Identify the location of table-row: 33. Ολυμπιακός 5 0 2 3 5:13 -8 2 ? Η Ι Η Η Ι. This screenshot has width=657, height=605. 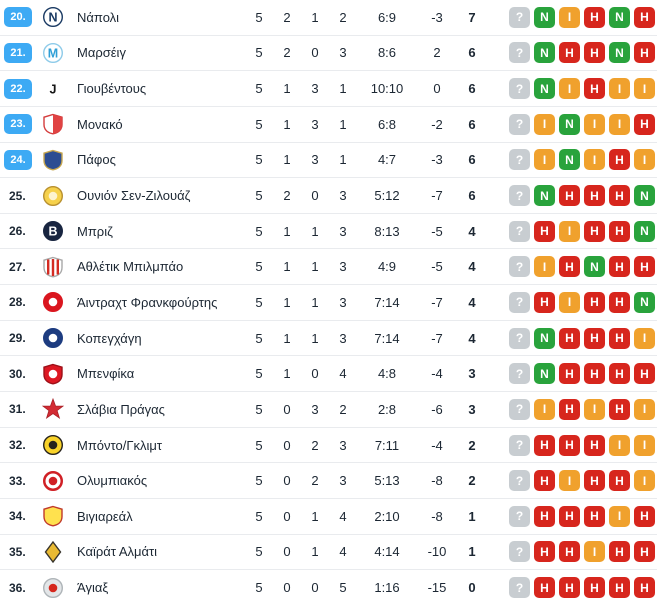
(328, 481).